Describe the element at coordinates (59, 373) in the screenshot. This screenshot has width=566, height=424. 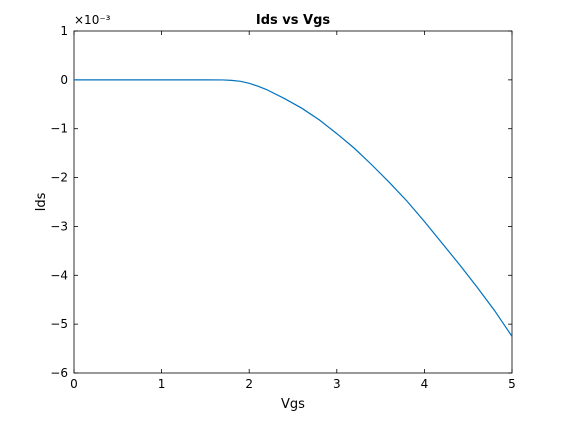
I see `y-tick-label: −6` at that location.